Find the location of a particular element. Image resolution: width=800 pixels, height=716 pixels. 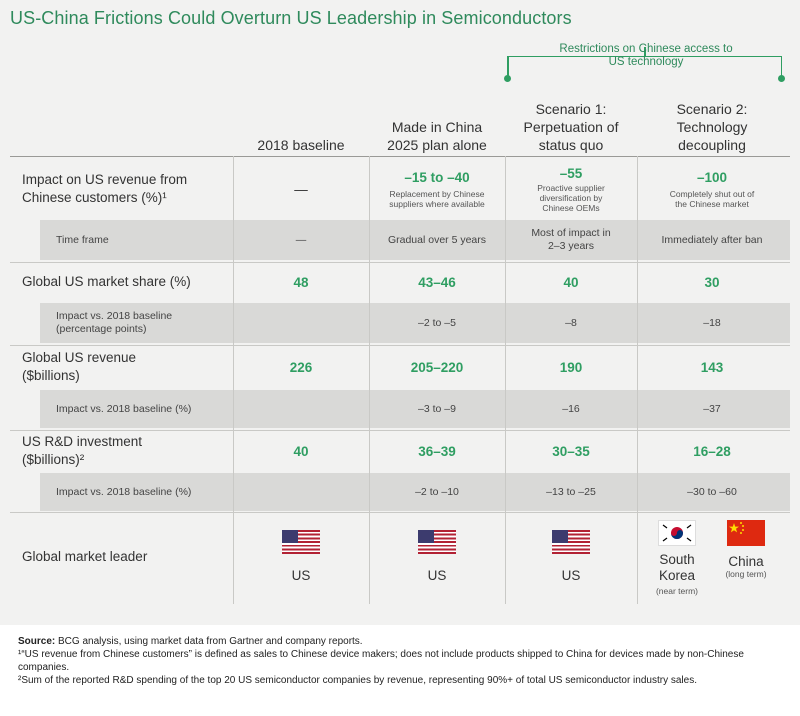

cell-revenue-baseline: 226 is located at coordinates (301, 367).